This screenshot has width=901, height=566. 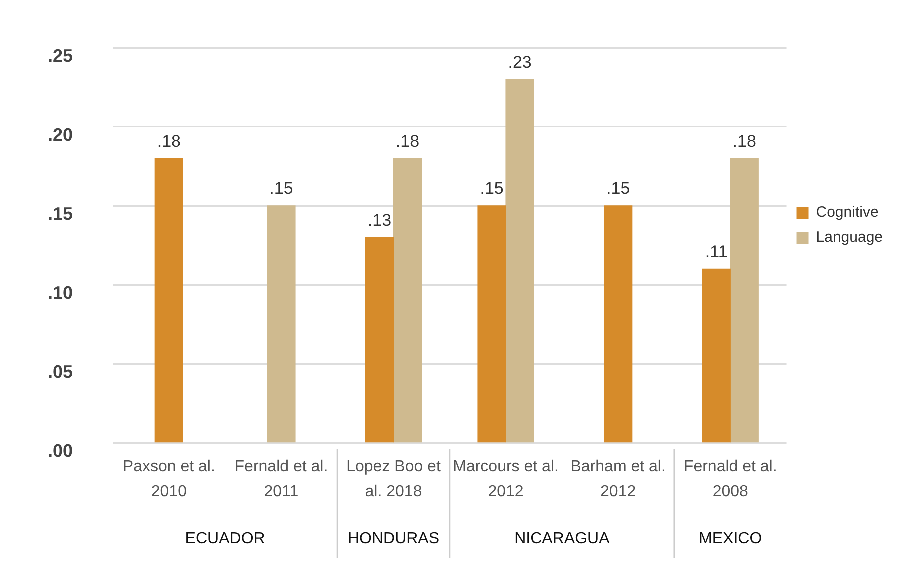 I want to click on text: NICARAGUA, so click(x=562, y=539).